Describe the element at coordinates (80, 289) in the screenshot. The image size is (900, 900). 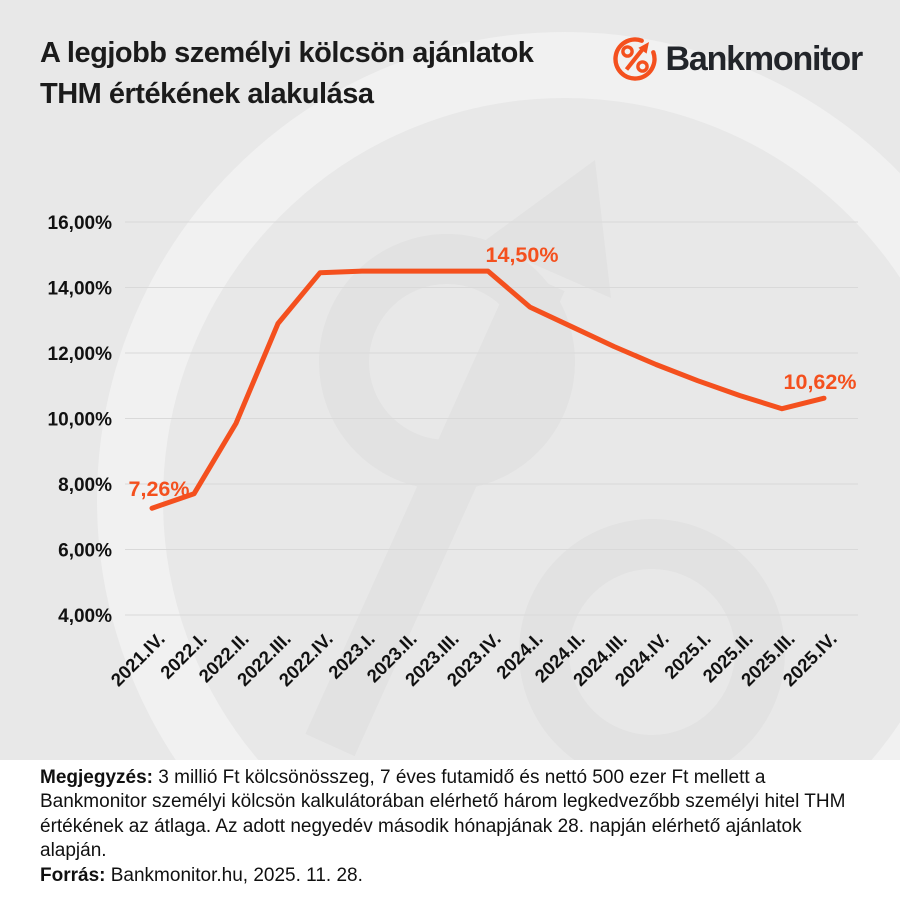
I see `y-axis-tick-label: 14,00%` at that location.